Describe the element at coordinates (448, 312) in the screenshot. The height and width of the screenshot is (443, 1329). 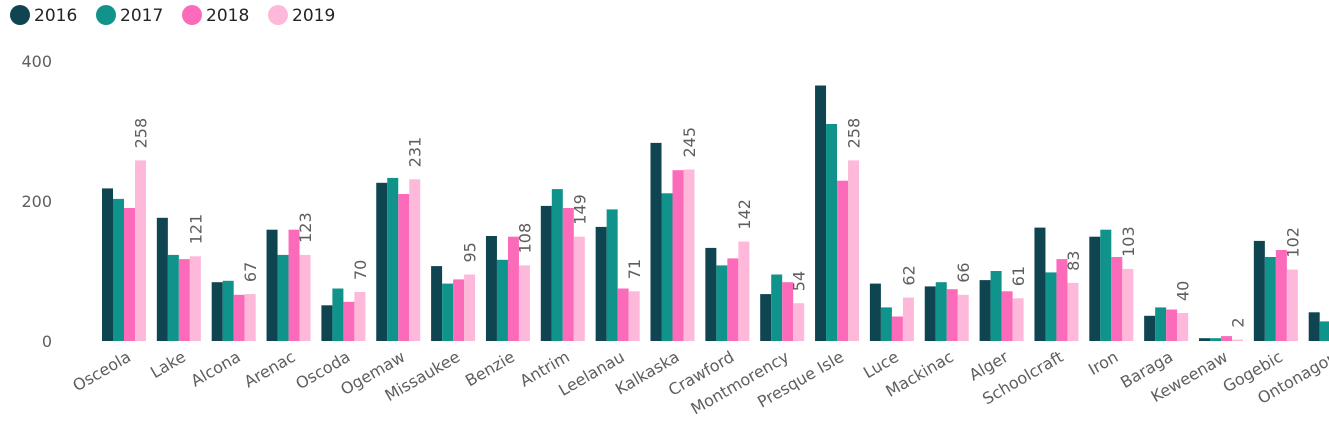
I see `bar-2017-missaukee` at that location.